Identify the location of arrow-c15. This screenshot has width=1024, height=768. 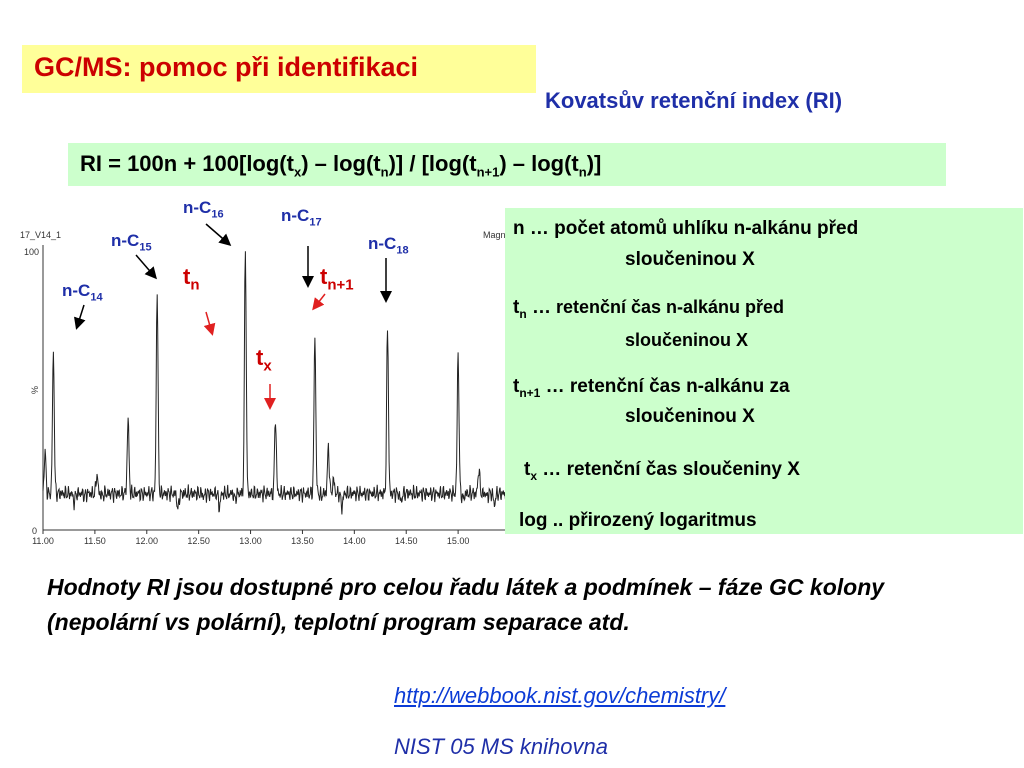
(146, 267).